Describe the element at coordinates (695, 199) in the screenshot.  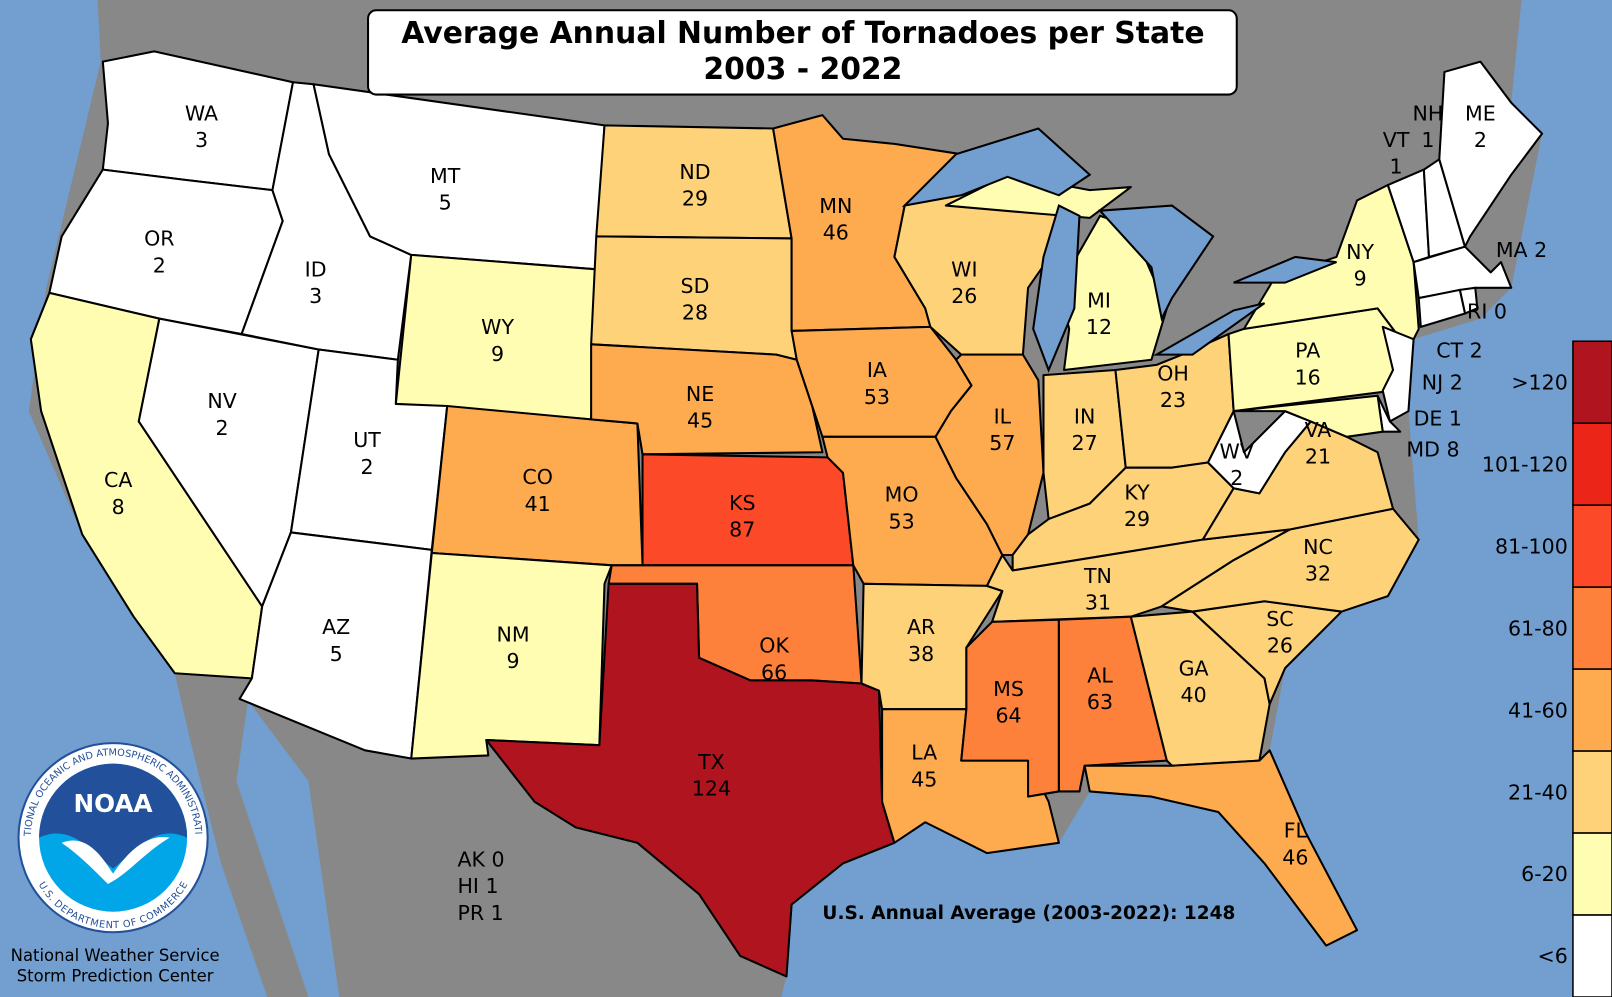
I see `state-value-nd: 29` at that location.